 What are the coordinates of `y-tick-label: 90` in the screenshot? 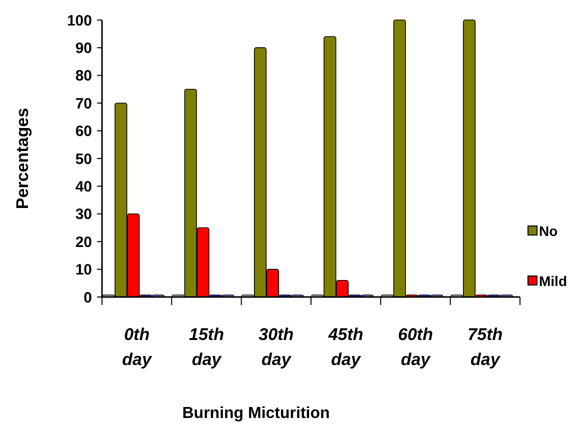 It's located at (83, 48).